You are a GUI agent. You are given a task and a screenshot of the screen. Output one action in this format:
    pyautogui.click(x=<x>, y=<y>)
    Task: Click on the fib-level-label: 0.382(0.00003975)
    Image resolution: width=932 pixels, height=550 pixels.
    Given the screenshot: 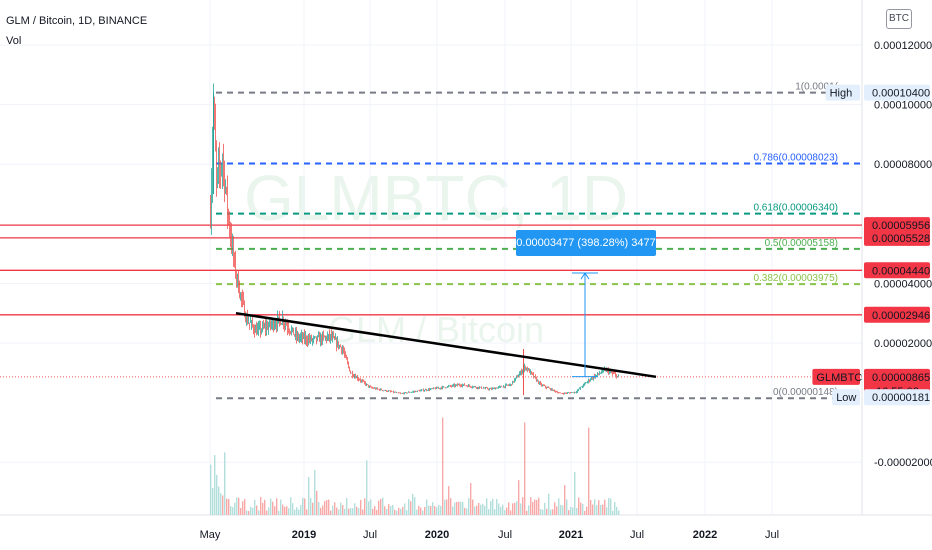 What is the action you would take?
    pyautogui.click(x=795, y=278)
    